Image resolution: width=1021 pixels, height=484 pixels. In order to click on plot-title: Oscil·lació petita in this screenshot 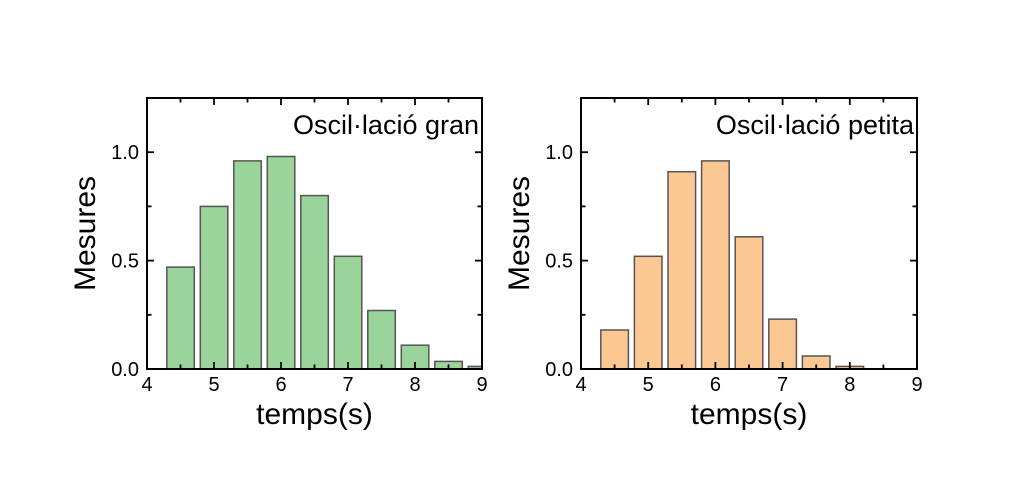, I will do `click(815, 125)`.